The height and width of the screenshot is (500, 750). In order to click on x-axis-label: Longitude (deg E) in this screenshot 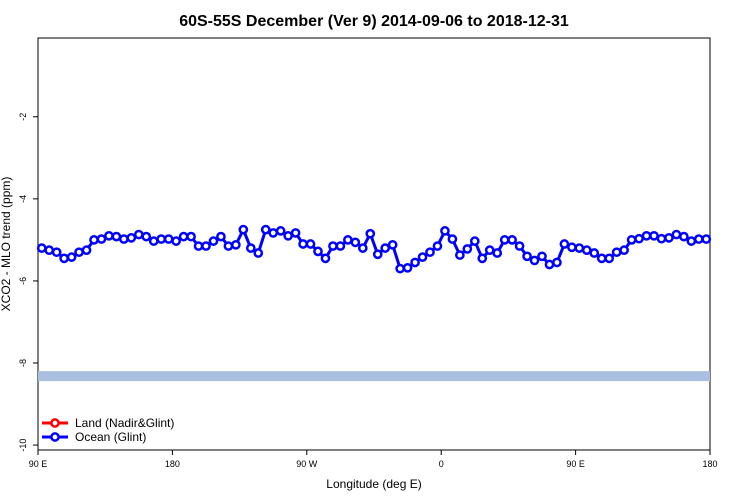, I will do `click(373, 484)`.